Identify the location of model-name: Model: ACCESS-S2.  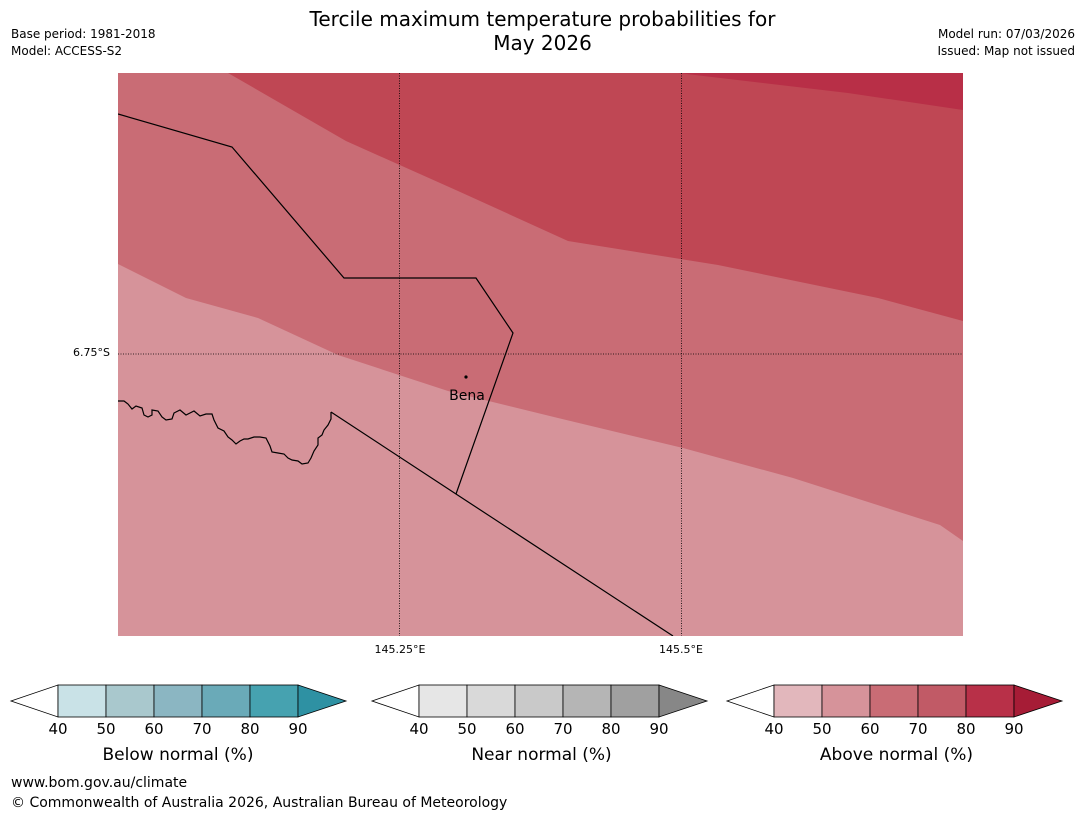
(67, 51).